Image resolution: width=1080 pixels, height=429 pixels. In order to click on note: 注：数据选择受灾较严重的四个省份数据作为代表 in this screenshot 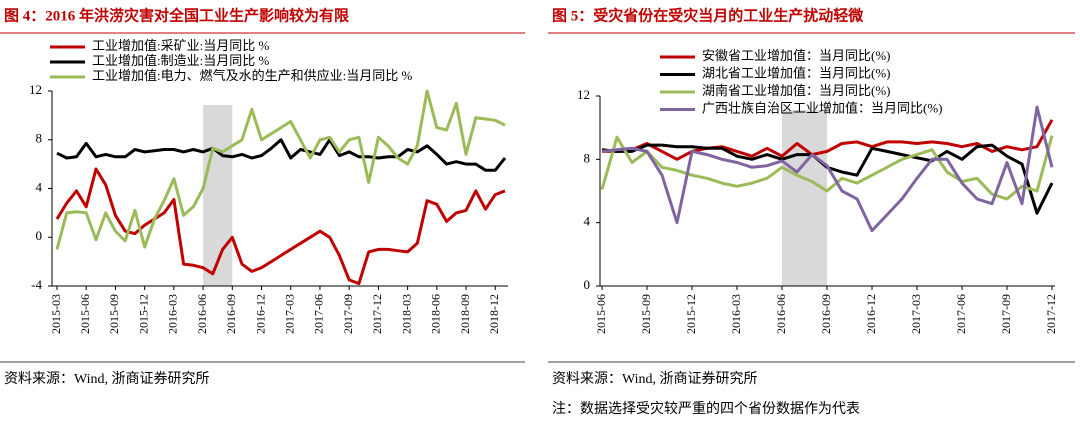, I will do `click(706, 408)`.